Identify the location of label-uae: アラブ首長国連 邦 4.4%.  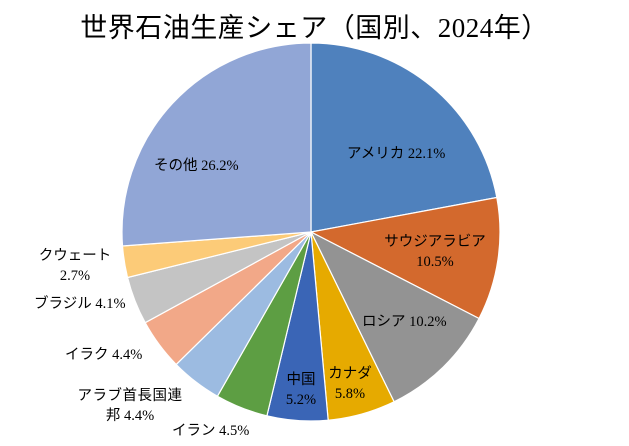
(130, 406).